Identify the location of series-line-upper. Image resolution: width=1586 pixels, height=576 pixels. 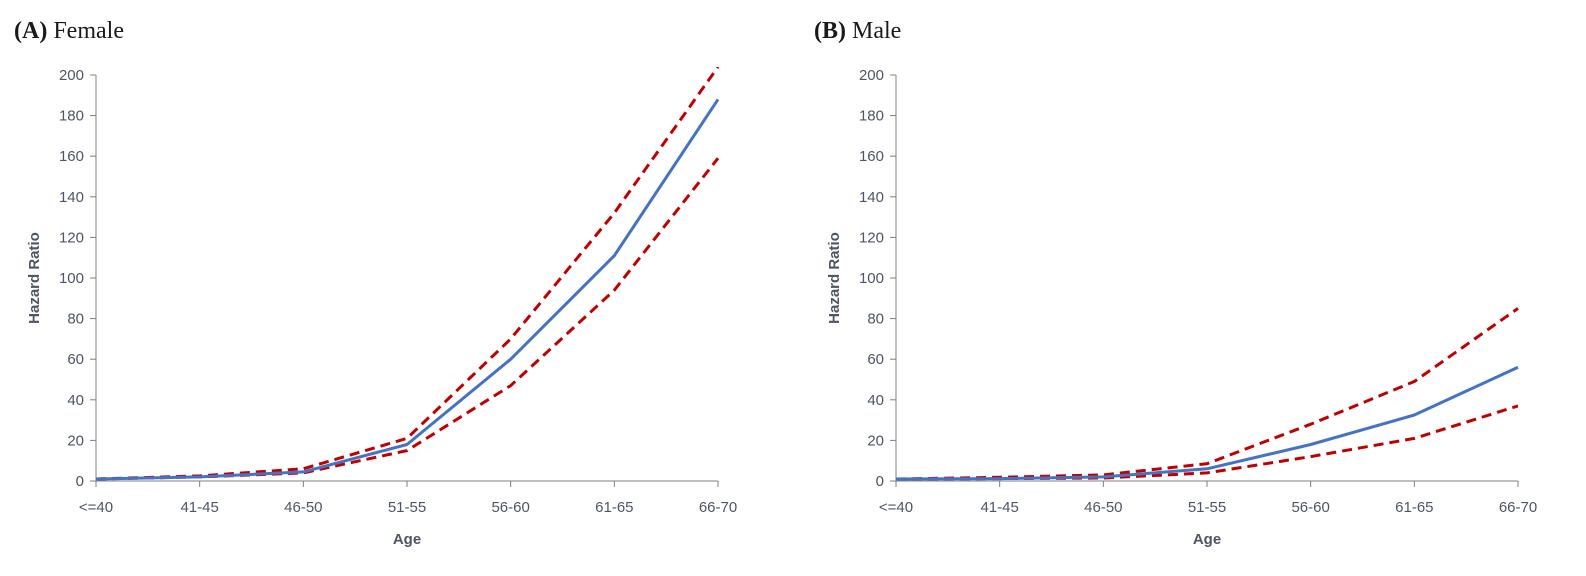
(1207, 394).